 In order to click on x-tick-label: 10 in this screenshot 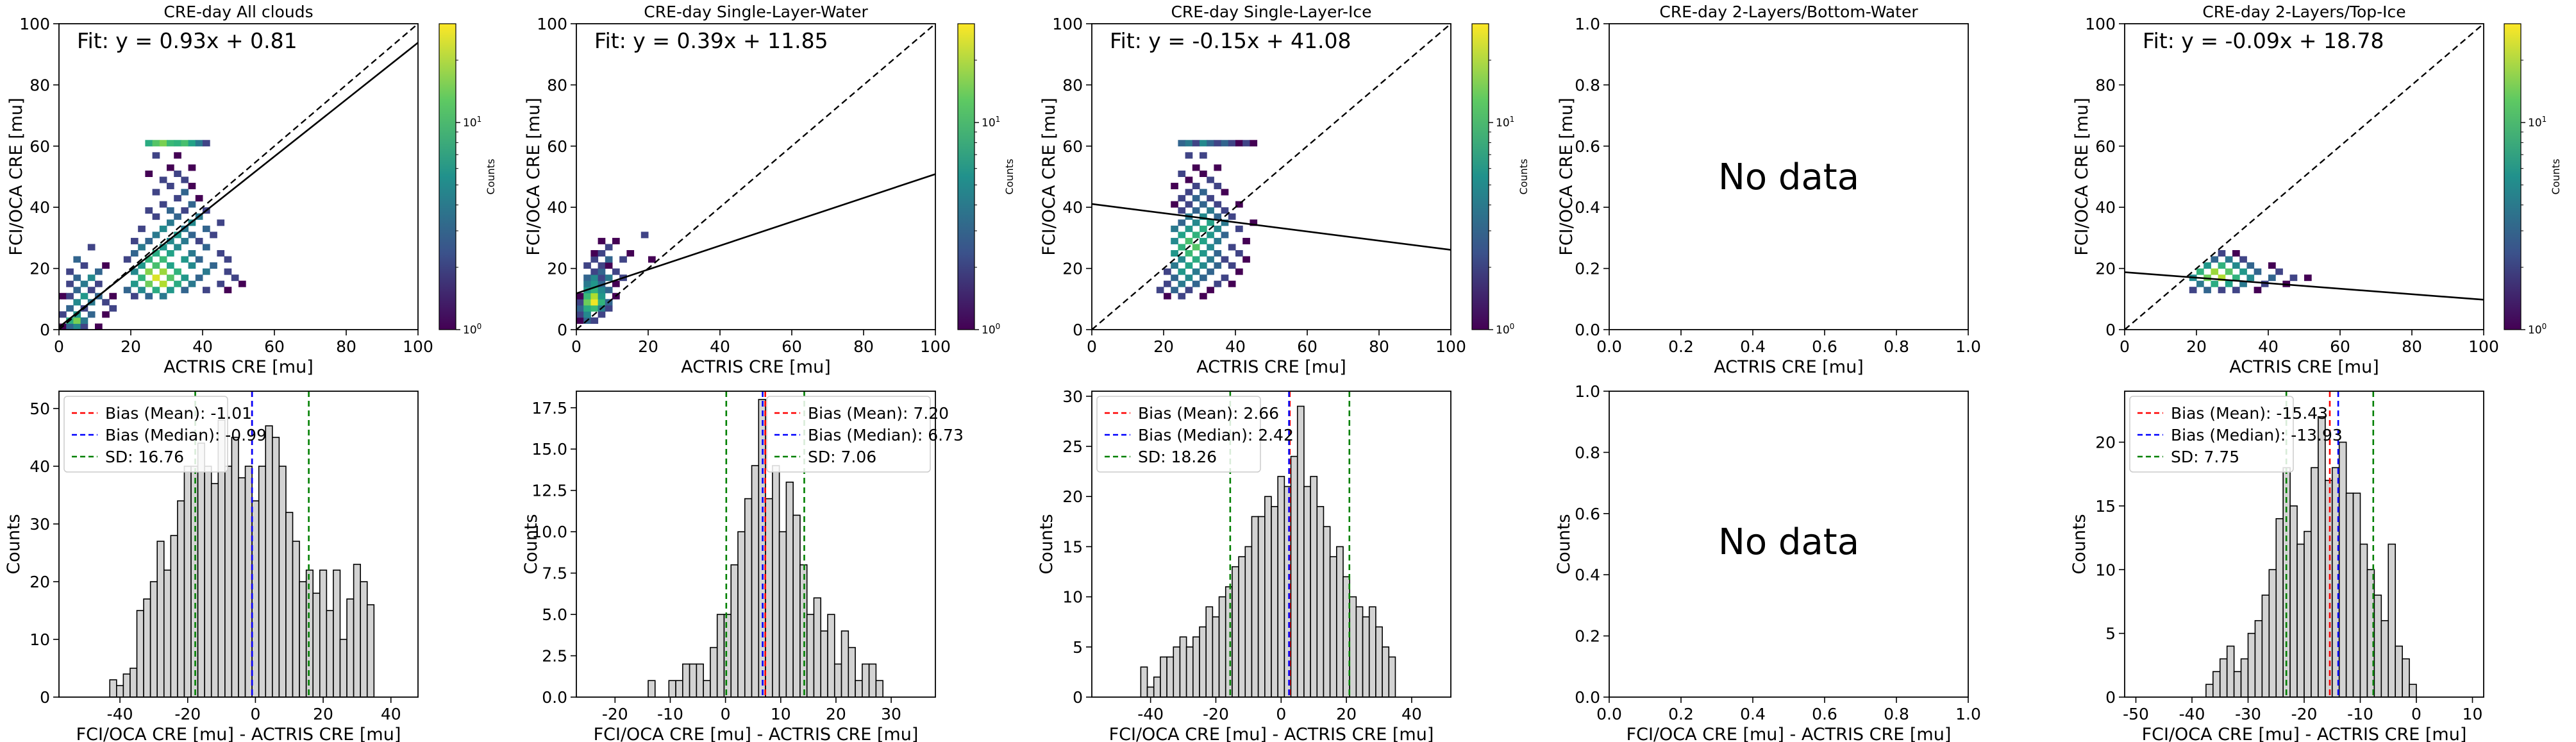, I will do `click(2473, 714)`.